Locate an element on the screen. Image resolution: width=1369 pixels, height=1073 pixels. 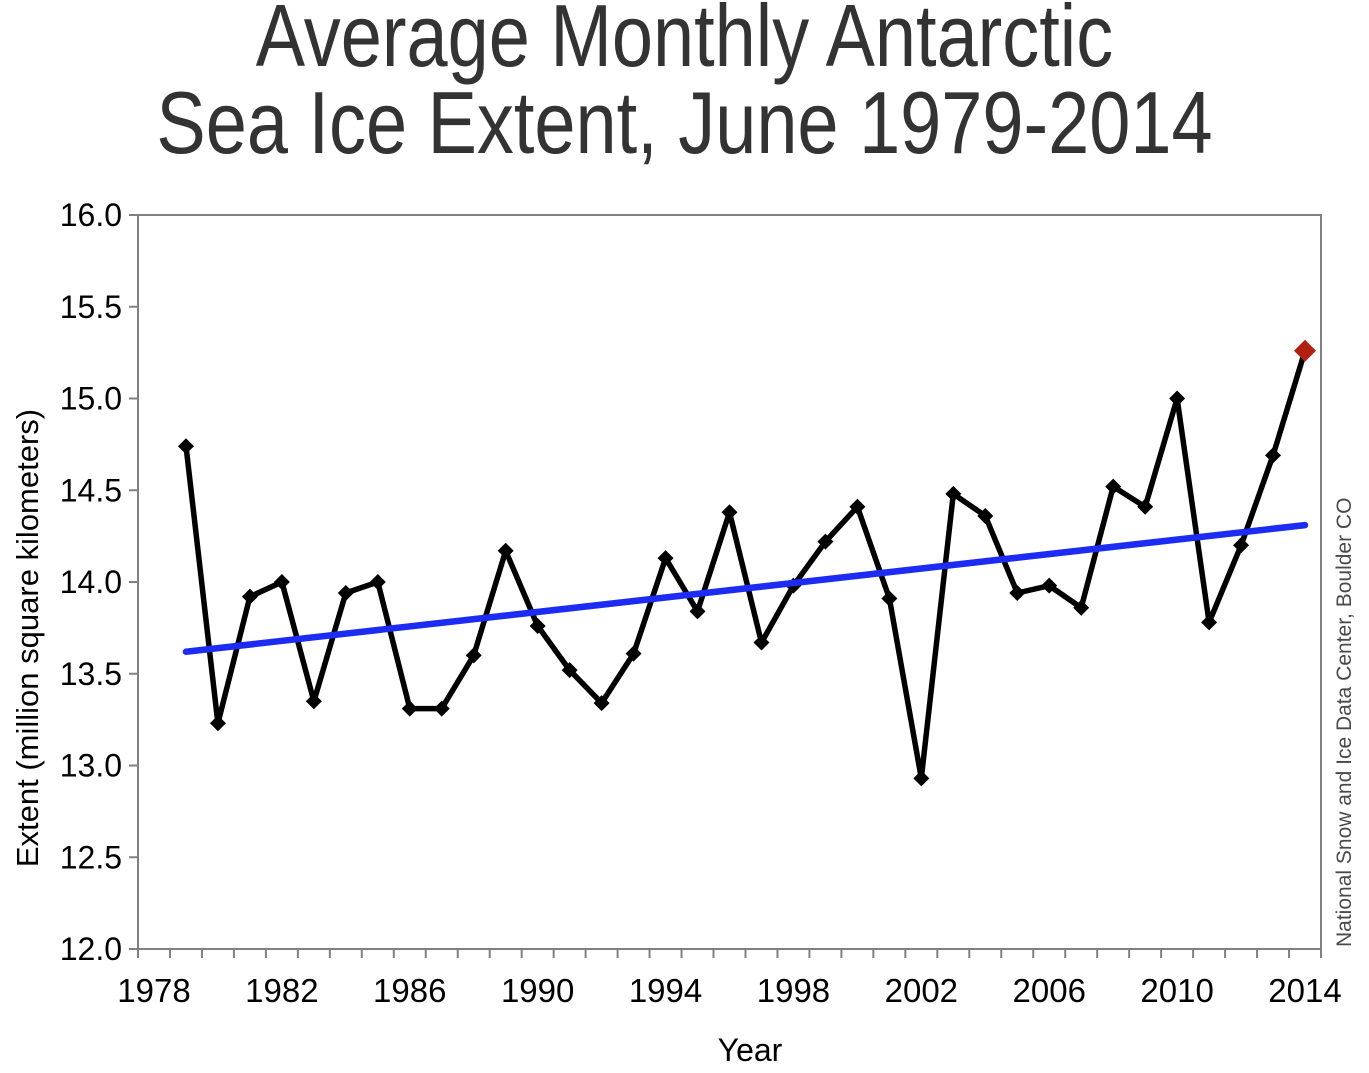
svg-text: 1998 is located at coordinates (793, 990).